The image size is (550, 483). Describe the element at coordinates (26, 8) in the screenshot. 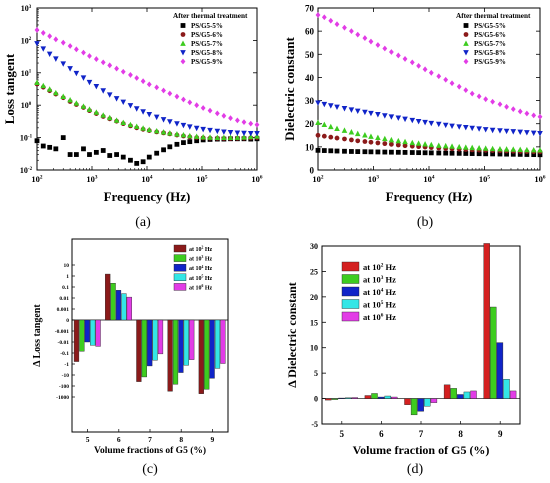

I see `y-tick-label: 103` at that location.